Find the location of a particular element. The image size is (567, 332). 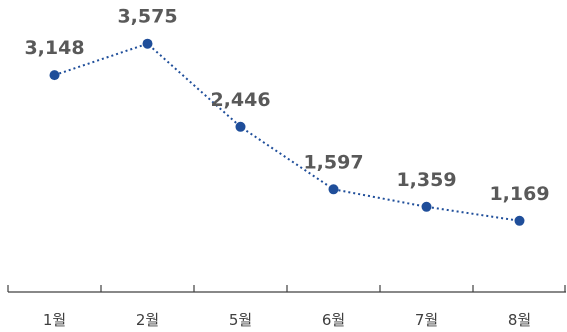

x-tick-label: 5월 is located at coordinates (240, 320).